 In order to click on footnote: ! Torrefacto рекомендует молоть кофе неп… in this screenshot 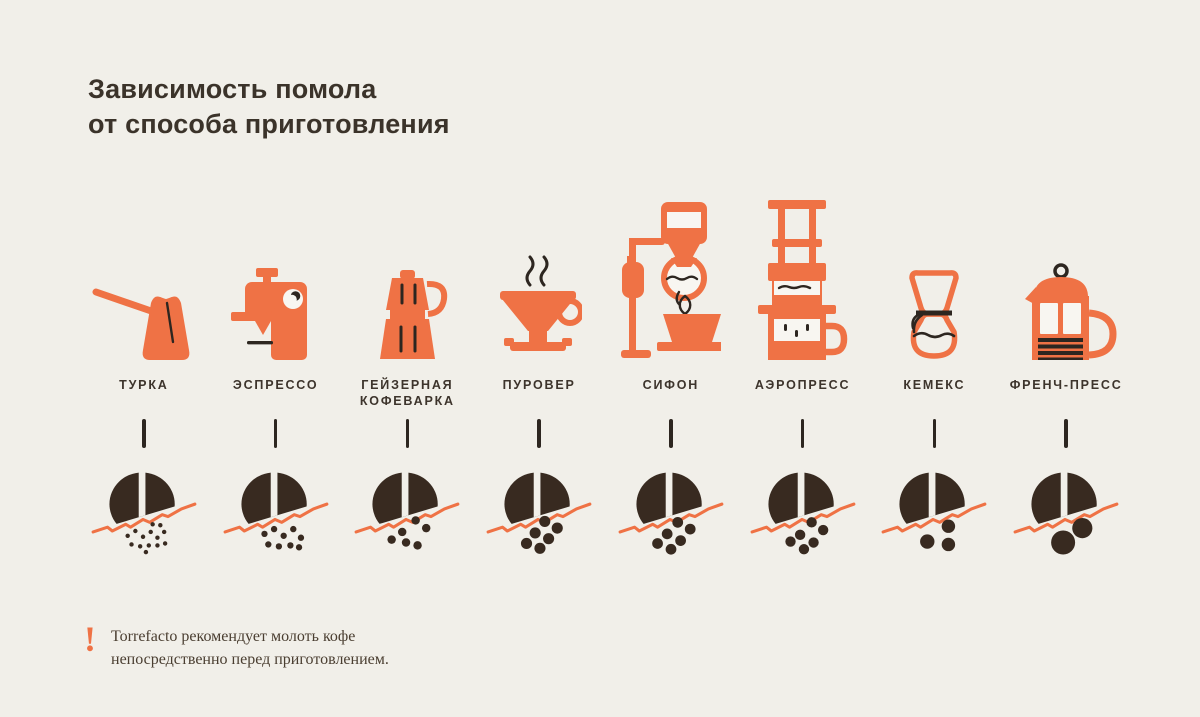, I will do `click(236, 644)`.